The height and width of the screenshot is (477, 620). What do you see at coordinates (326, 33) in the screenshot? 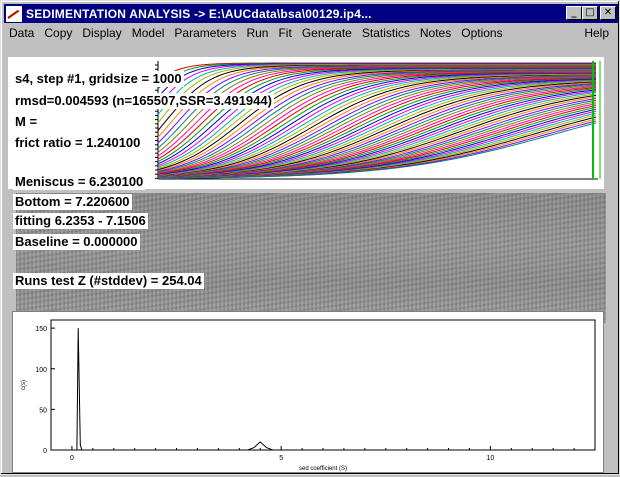
I see `menu-generate: Generate` at bounding box center [326, 33].